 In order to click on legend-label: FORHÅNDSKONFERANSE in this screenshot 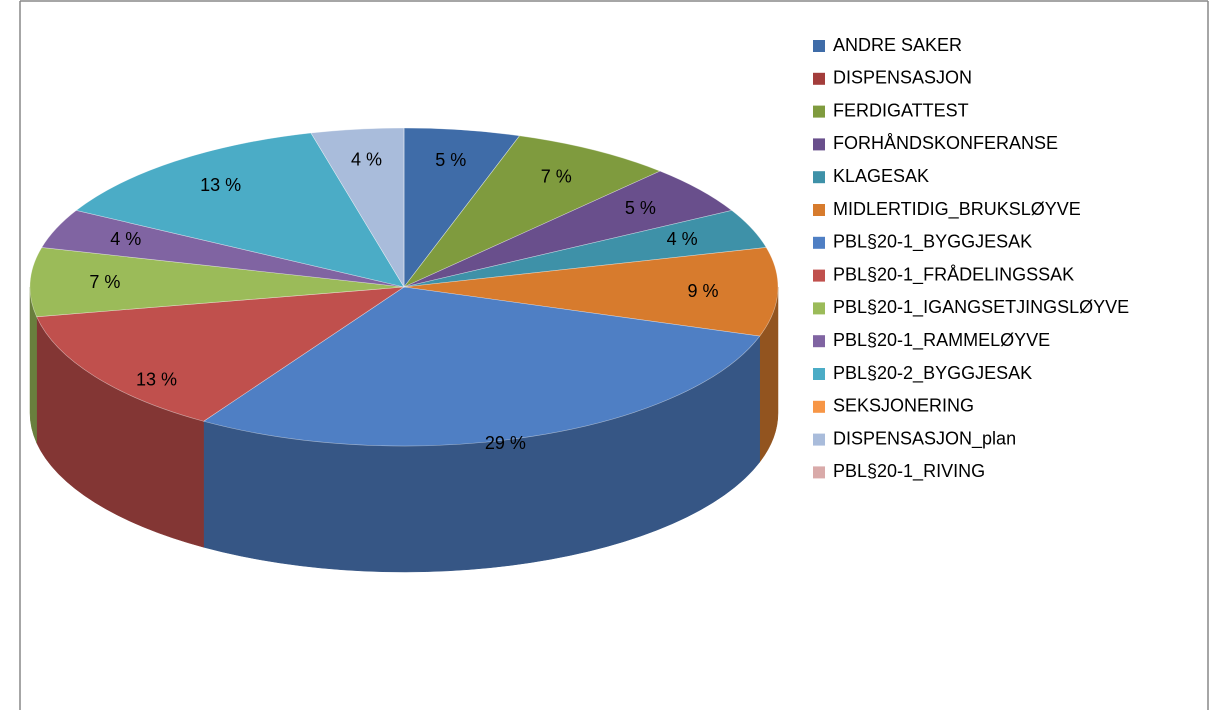, I will do `click(945, 143)`.